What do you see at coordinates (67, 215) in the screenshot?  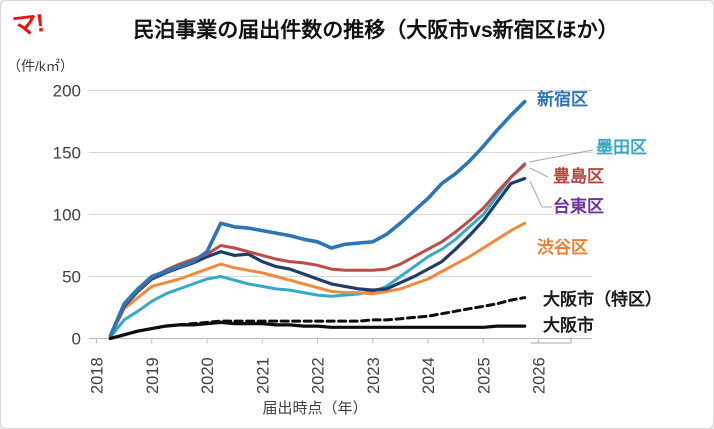 I see `y-tick-label-100: 100` at bounding box center [67, 215].